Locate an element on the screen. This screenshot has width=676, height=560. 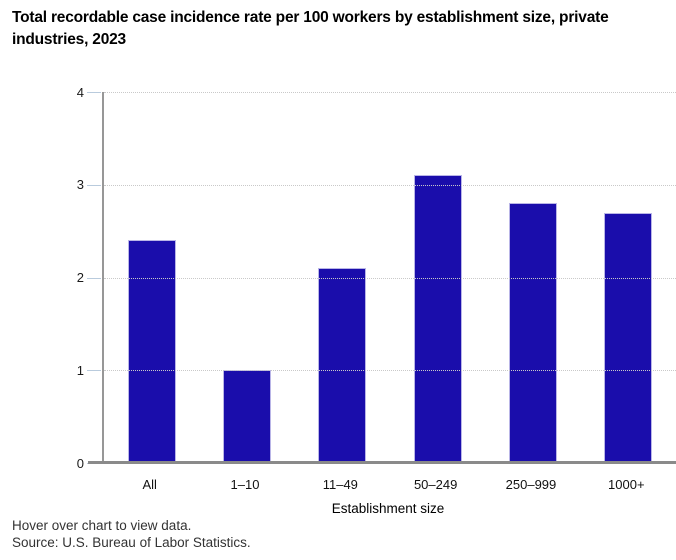
category-label-1–10: 1–10 is located at coordinates (245, 484).